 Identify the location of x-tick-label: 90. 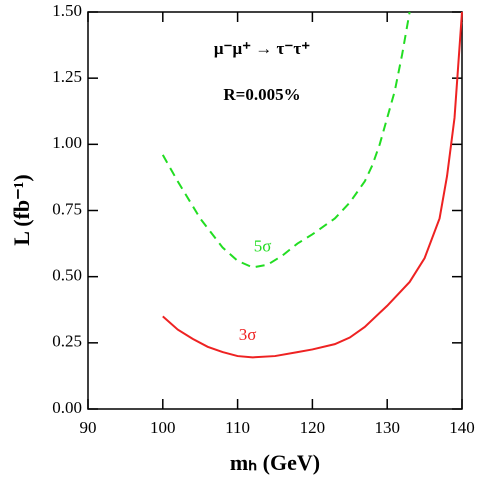
(88, 427).